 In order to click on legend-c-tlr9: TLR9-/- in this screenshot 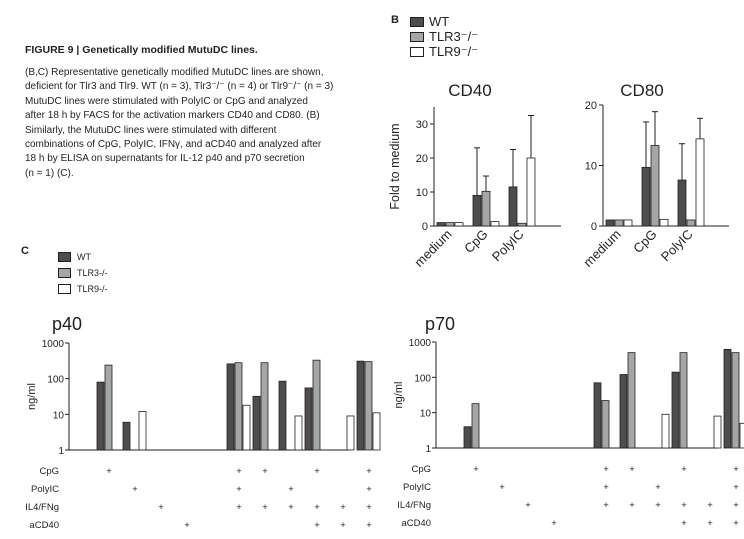, I will do `click(83, 289)`.